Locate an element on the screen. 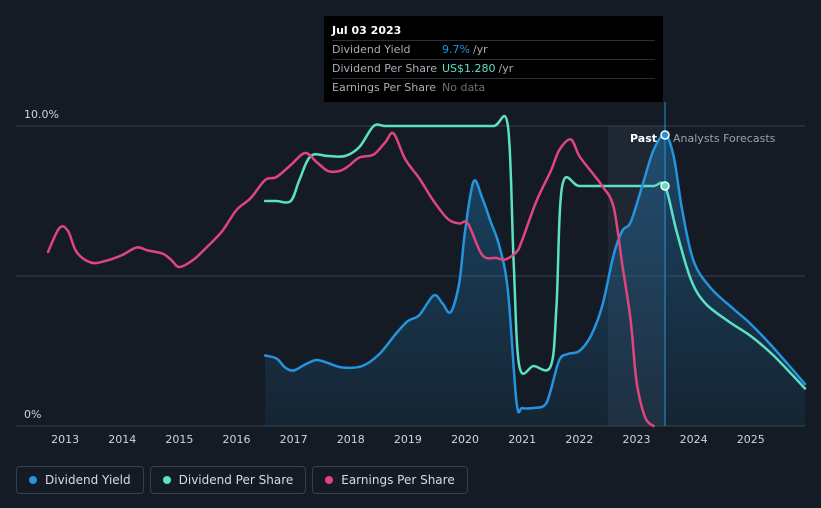  x-tick-label: 2024 is located at coordinates (694, 439).